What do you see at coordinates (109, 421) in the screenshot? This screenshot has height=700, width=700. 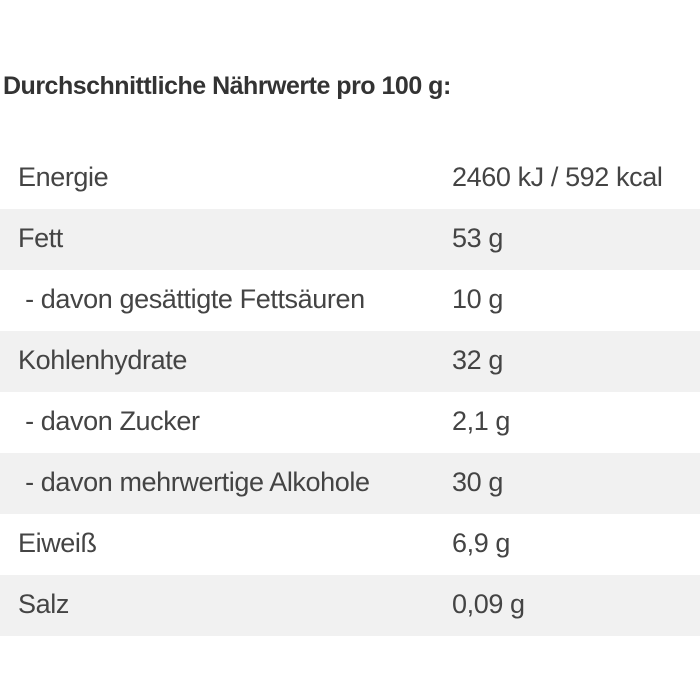 I see `nutrient-name: - davon Zucker` at bounding box center [109, 421].